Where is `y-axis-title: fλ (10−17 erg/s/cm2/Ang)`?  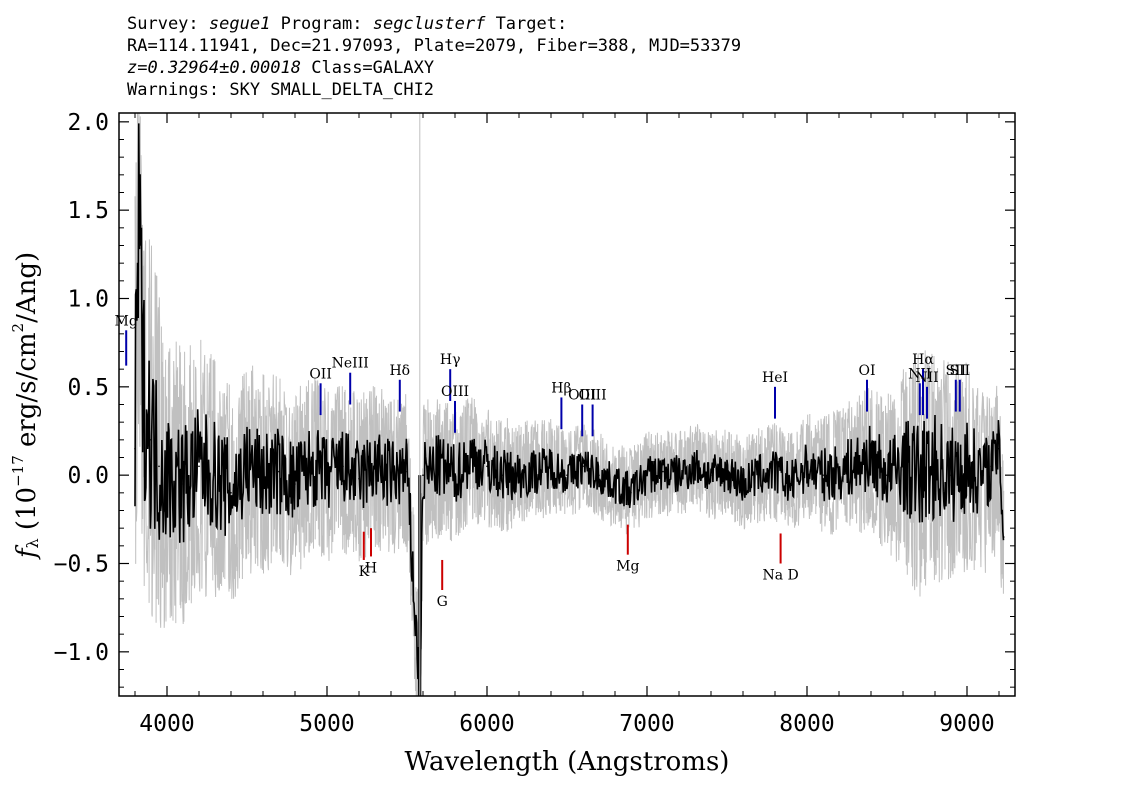
y-axis-title: fλ (10−17 erg/s/cm2/Ang) is located at coordinates (25, 406).